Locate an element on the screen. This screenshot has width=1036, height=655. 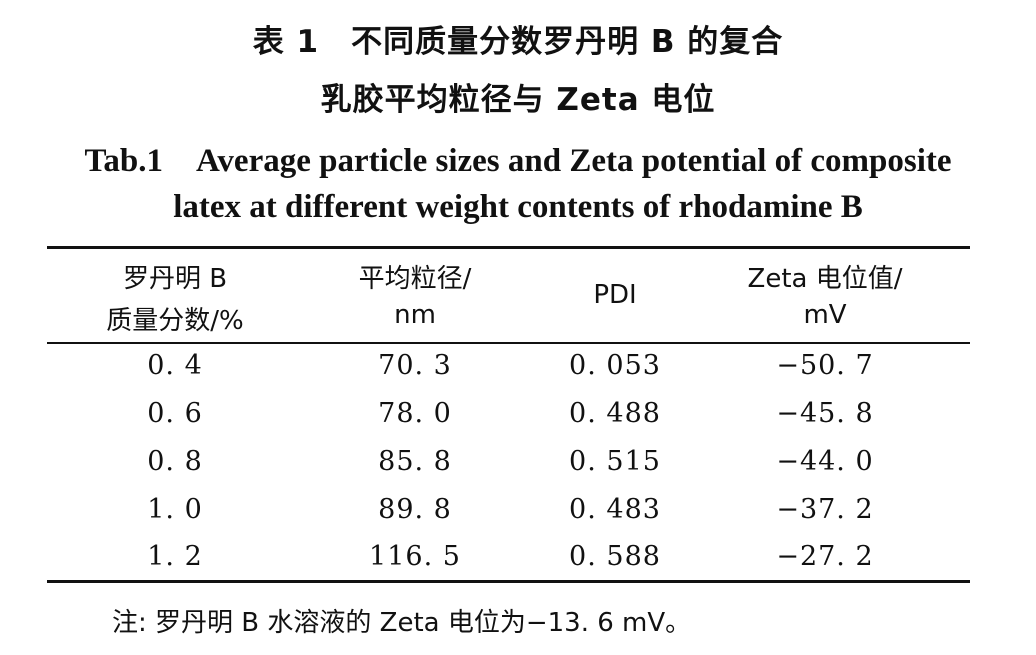
table-cell: −27. 2 is located at coordinates (825, 556).